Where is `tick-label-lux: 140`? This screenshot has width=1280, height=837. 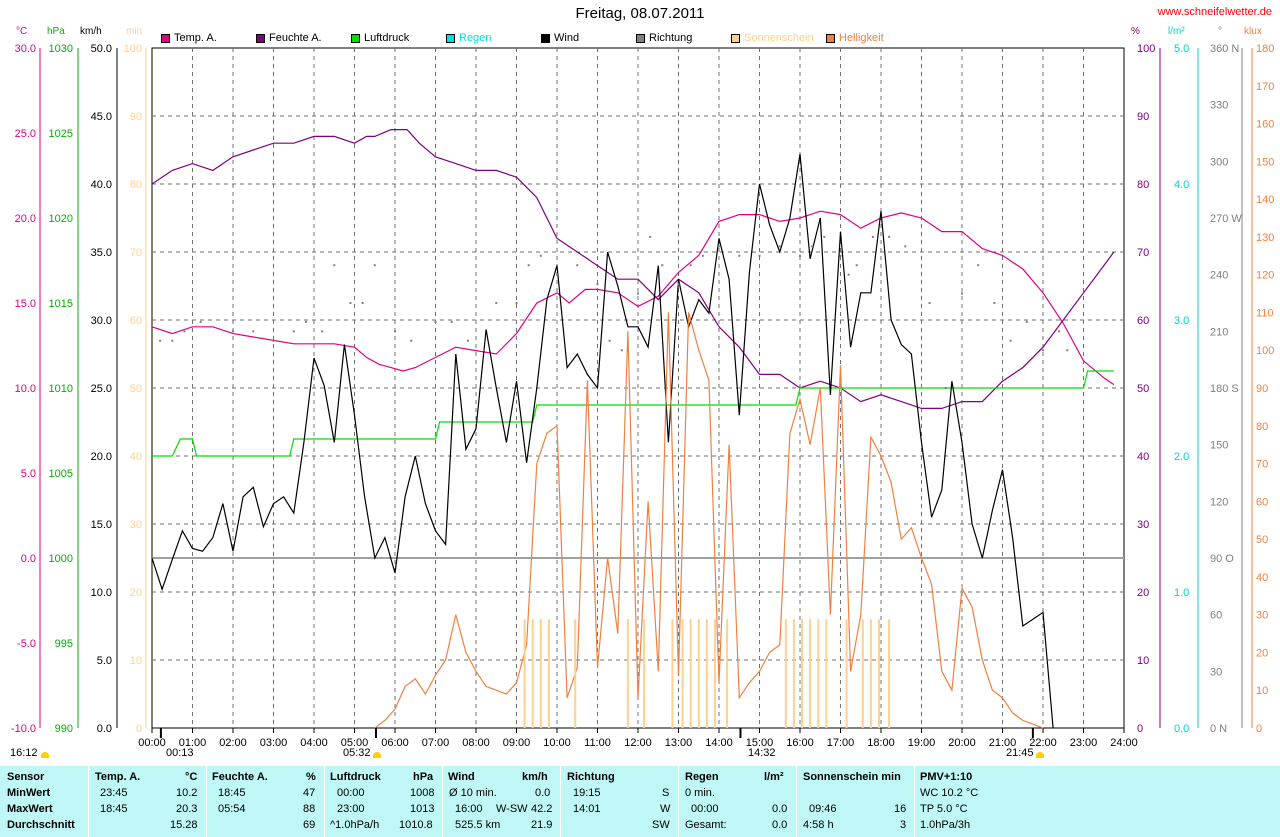
tick-label-lux: 140 is located at coordinates (1265, 200).